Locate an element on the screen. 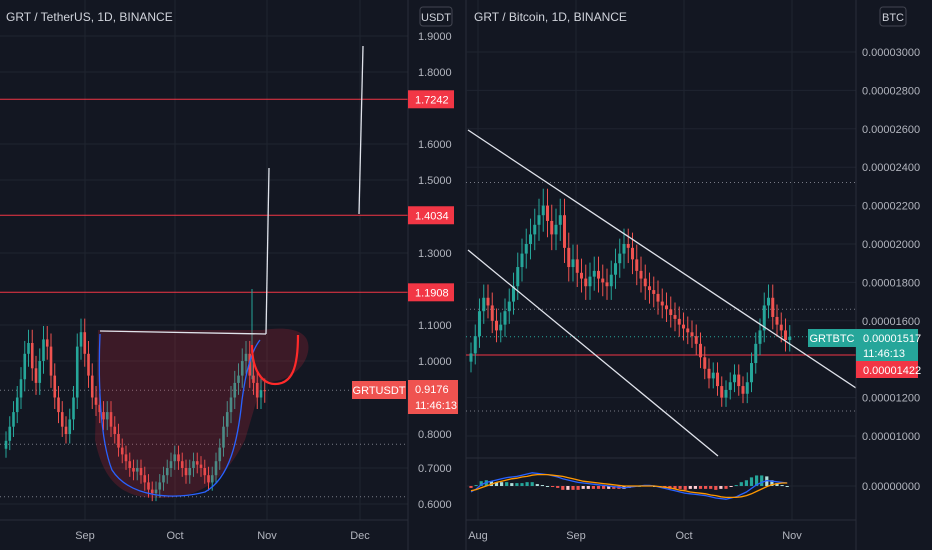 The image size is (932, 550). left-x-tick-label: Dec is located at coordinates (360, 536).